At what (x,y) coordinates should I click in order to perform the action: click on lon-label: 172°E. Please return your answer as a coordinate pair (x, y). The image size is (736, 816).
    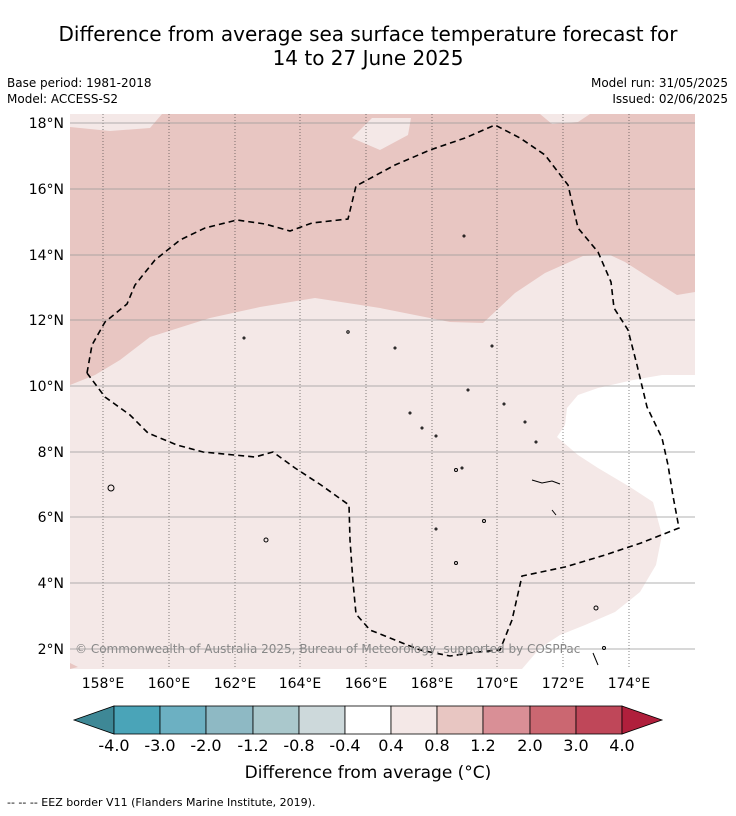
    Looking at the image, I should click on (563, 684).